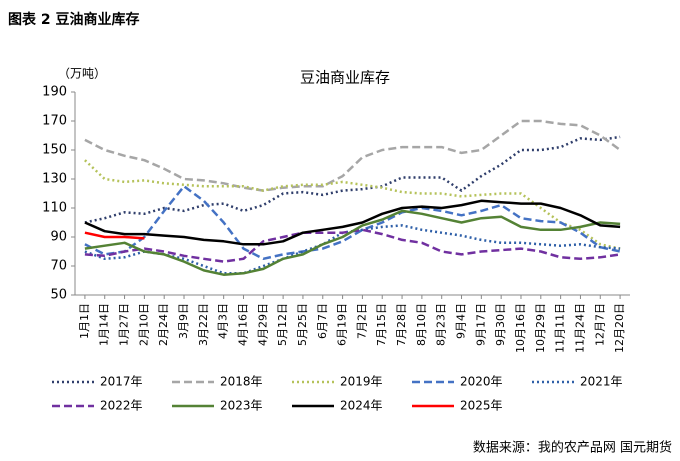 The width and height of the screenshot is (680, 461). I want to click on x-tick-label: 12月7日, so click(599, 324).